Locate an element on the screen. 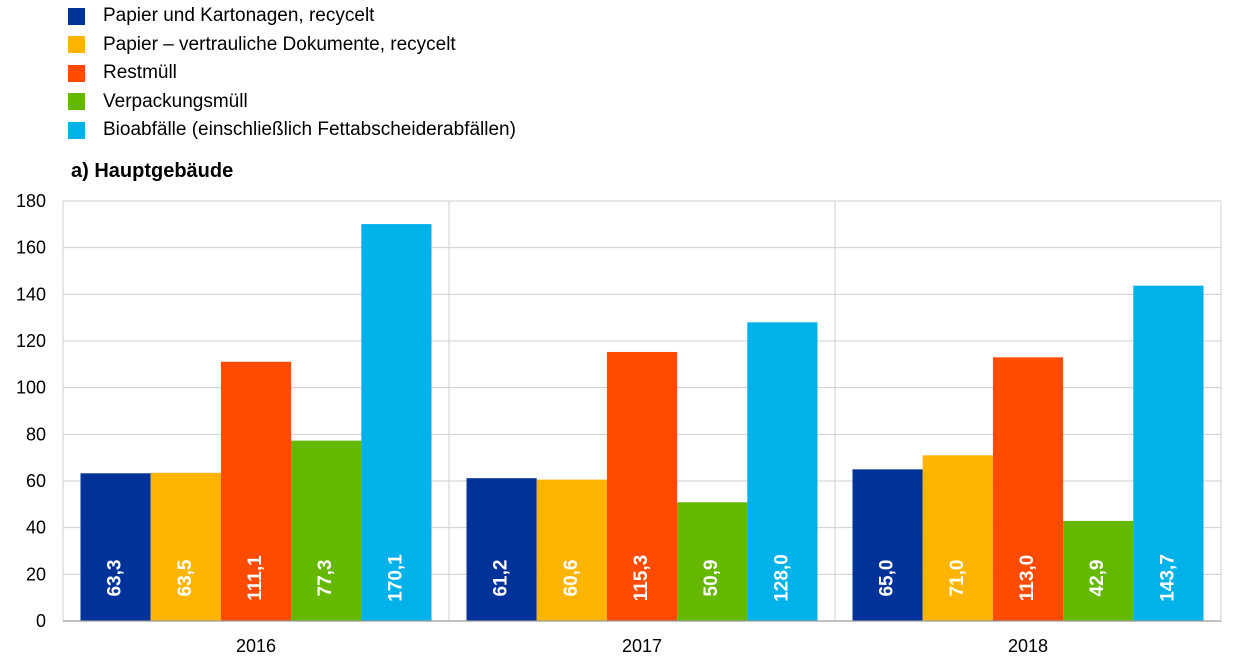 This screenshot has height=666, width=1240. x-tick-label: 2018 is located at coordinates (1028, 646).